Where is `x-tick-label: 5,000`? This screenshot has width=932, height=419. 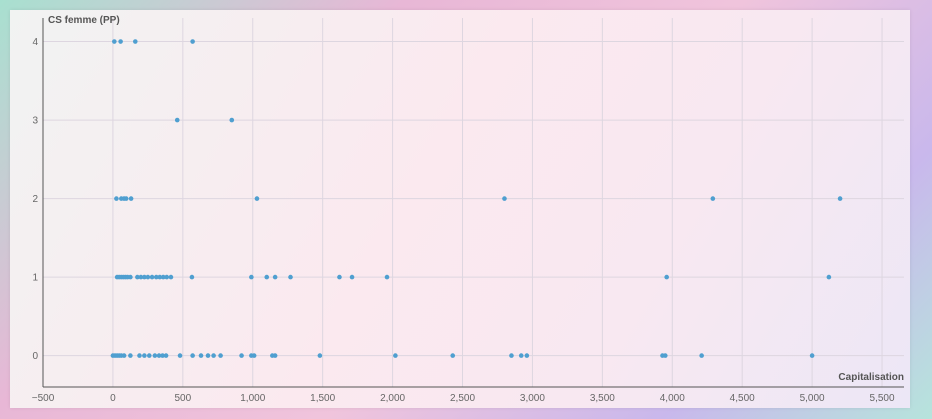 x-tick-label: 5,000 is located at coordinates (812, 398).